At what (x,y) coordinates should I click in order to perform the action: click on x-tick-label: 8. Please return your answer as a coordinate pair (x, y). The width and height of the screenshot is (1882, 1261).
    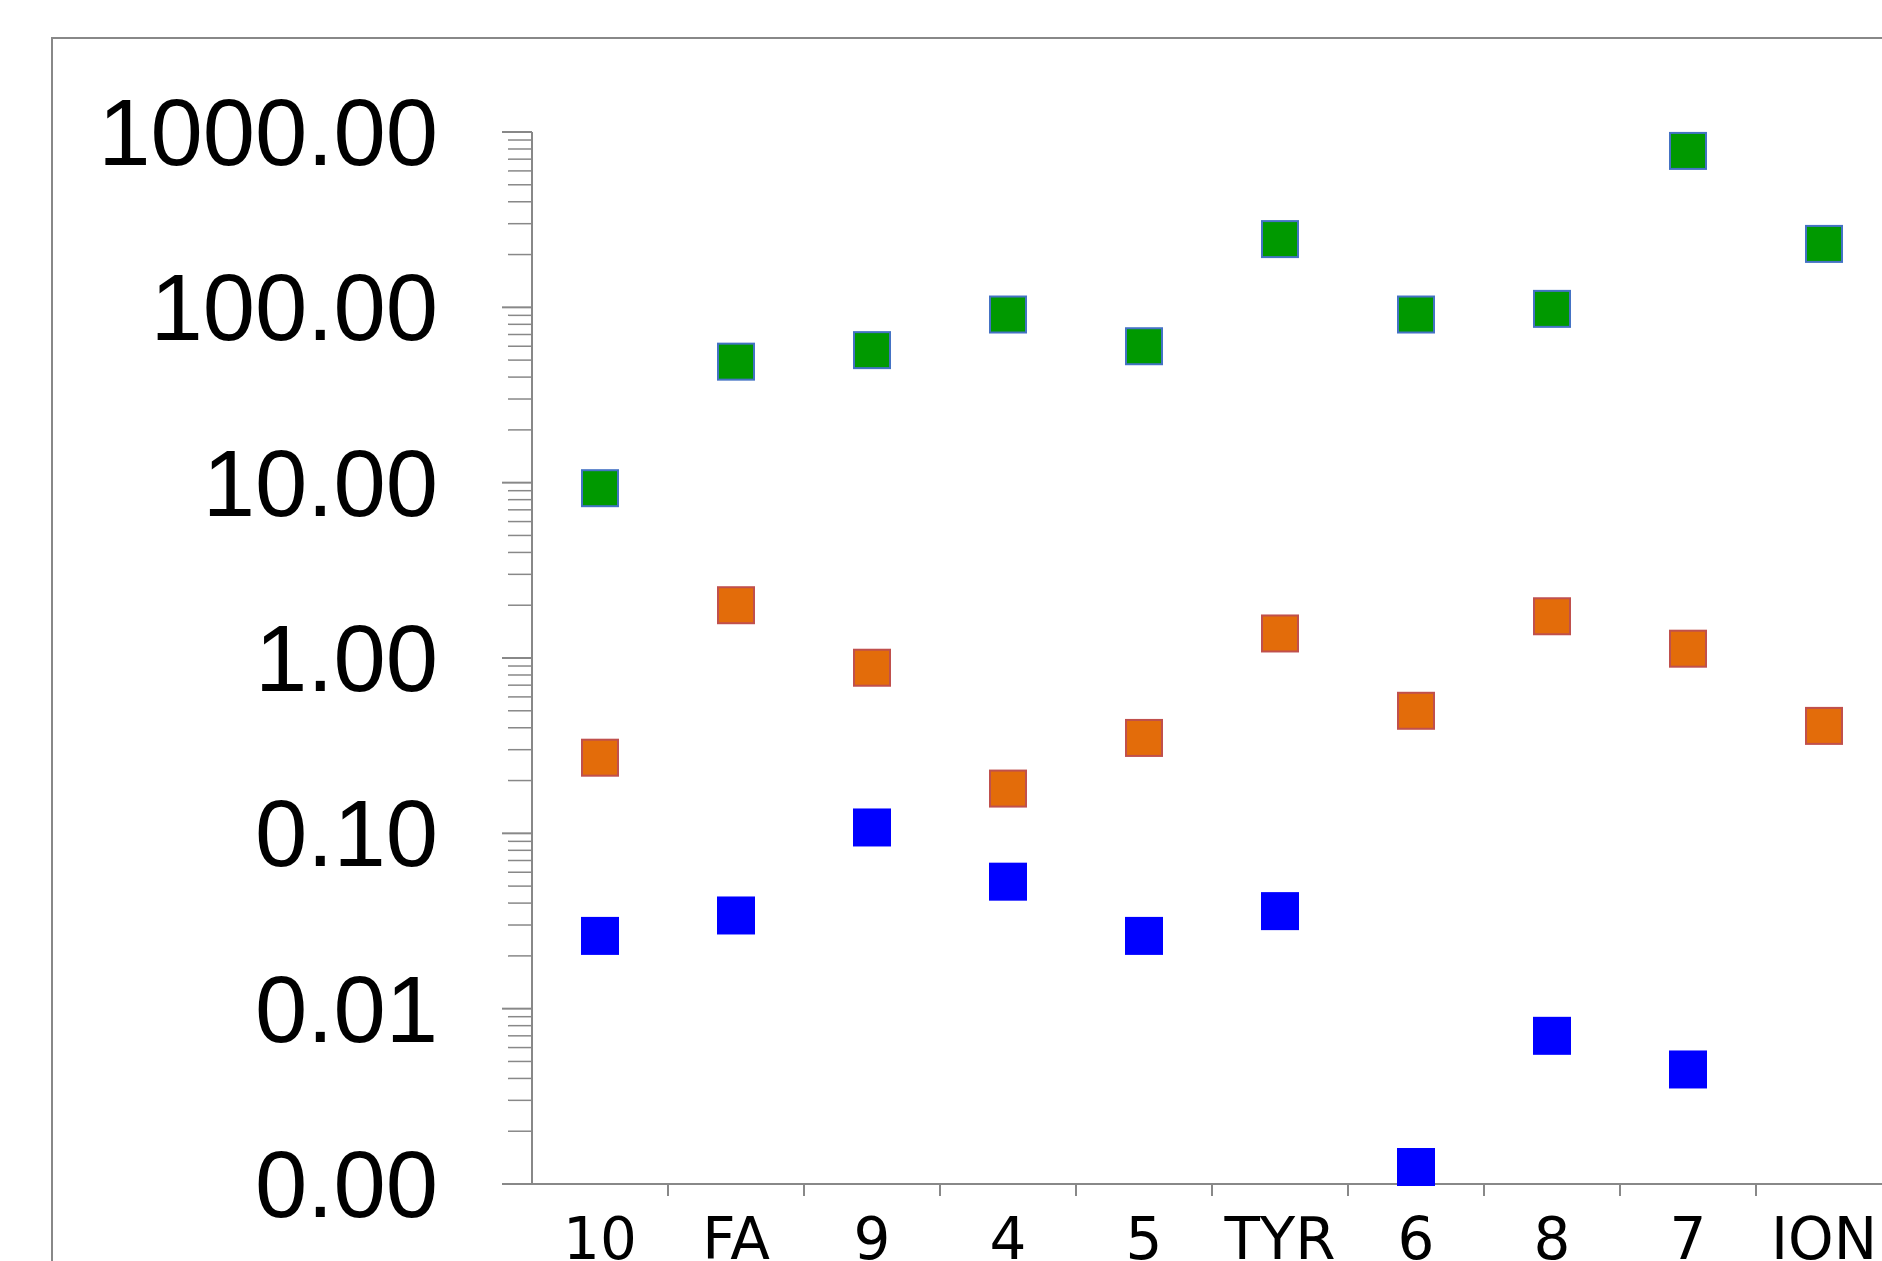
    Looking at the image, I should click on (1552, 1233).